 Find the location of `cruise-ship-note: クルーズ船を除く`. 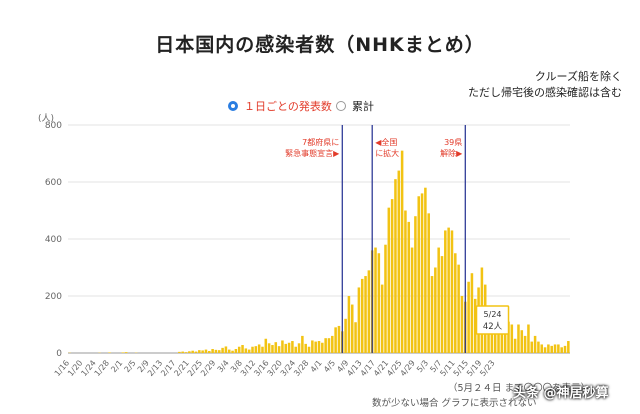

cruise-ship-note: クルーズ船を除く is located at coordinates (578, 76).